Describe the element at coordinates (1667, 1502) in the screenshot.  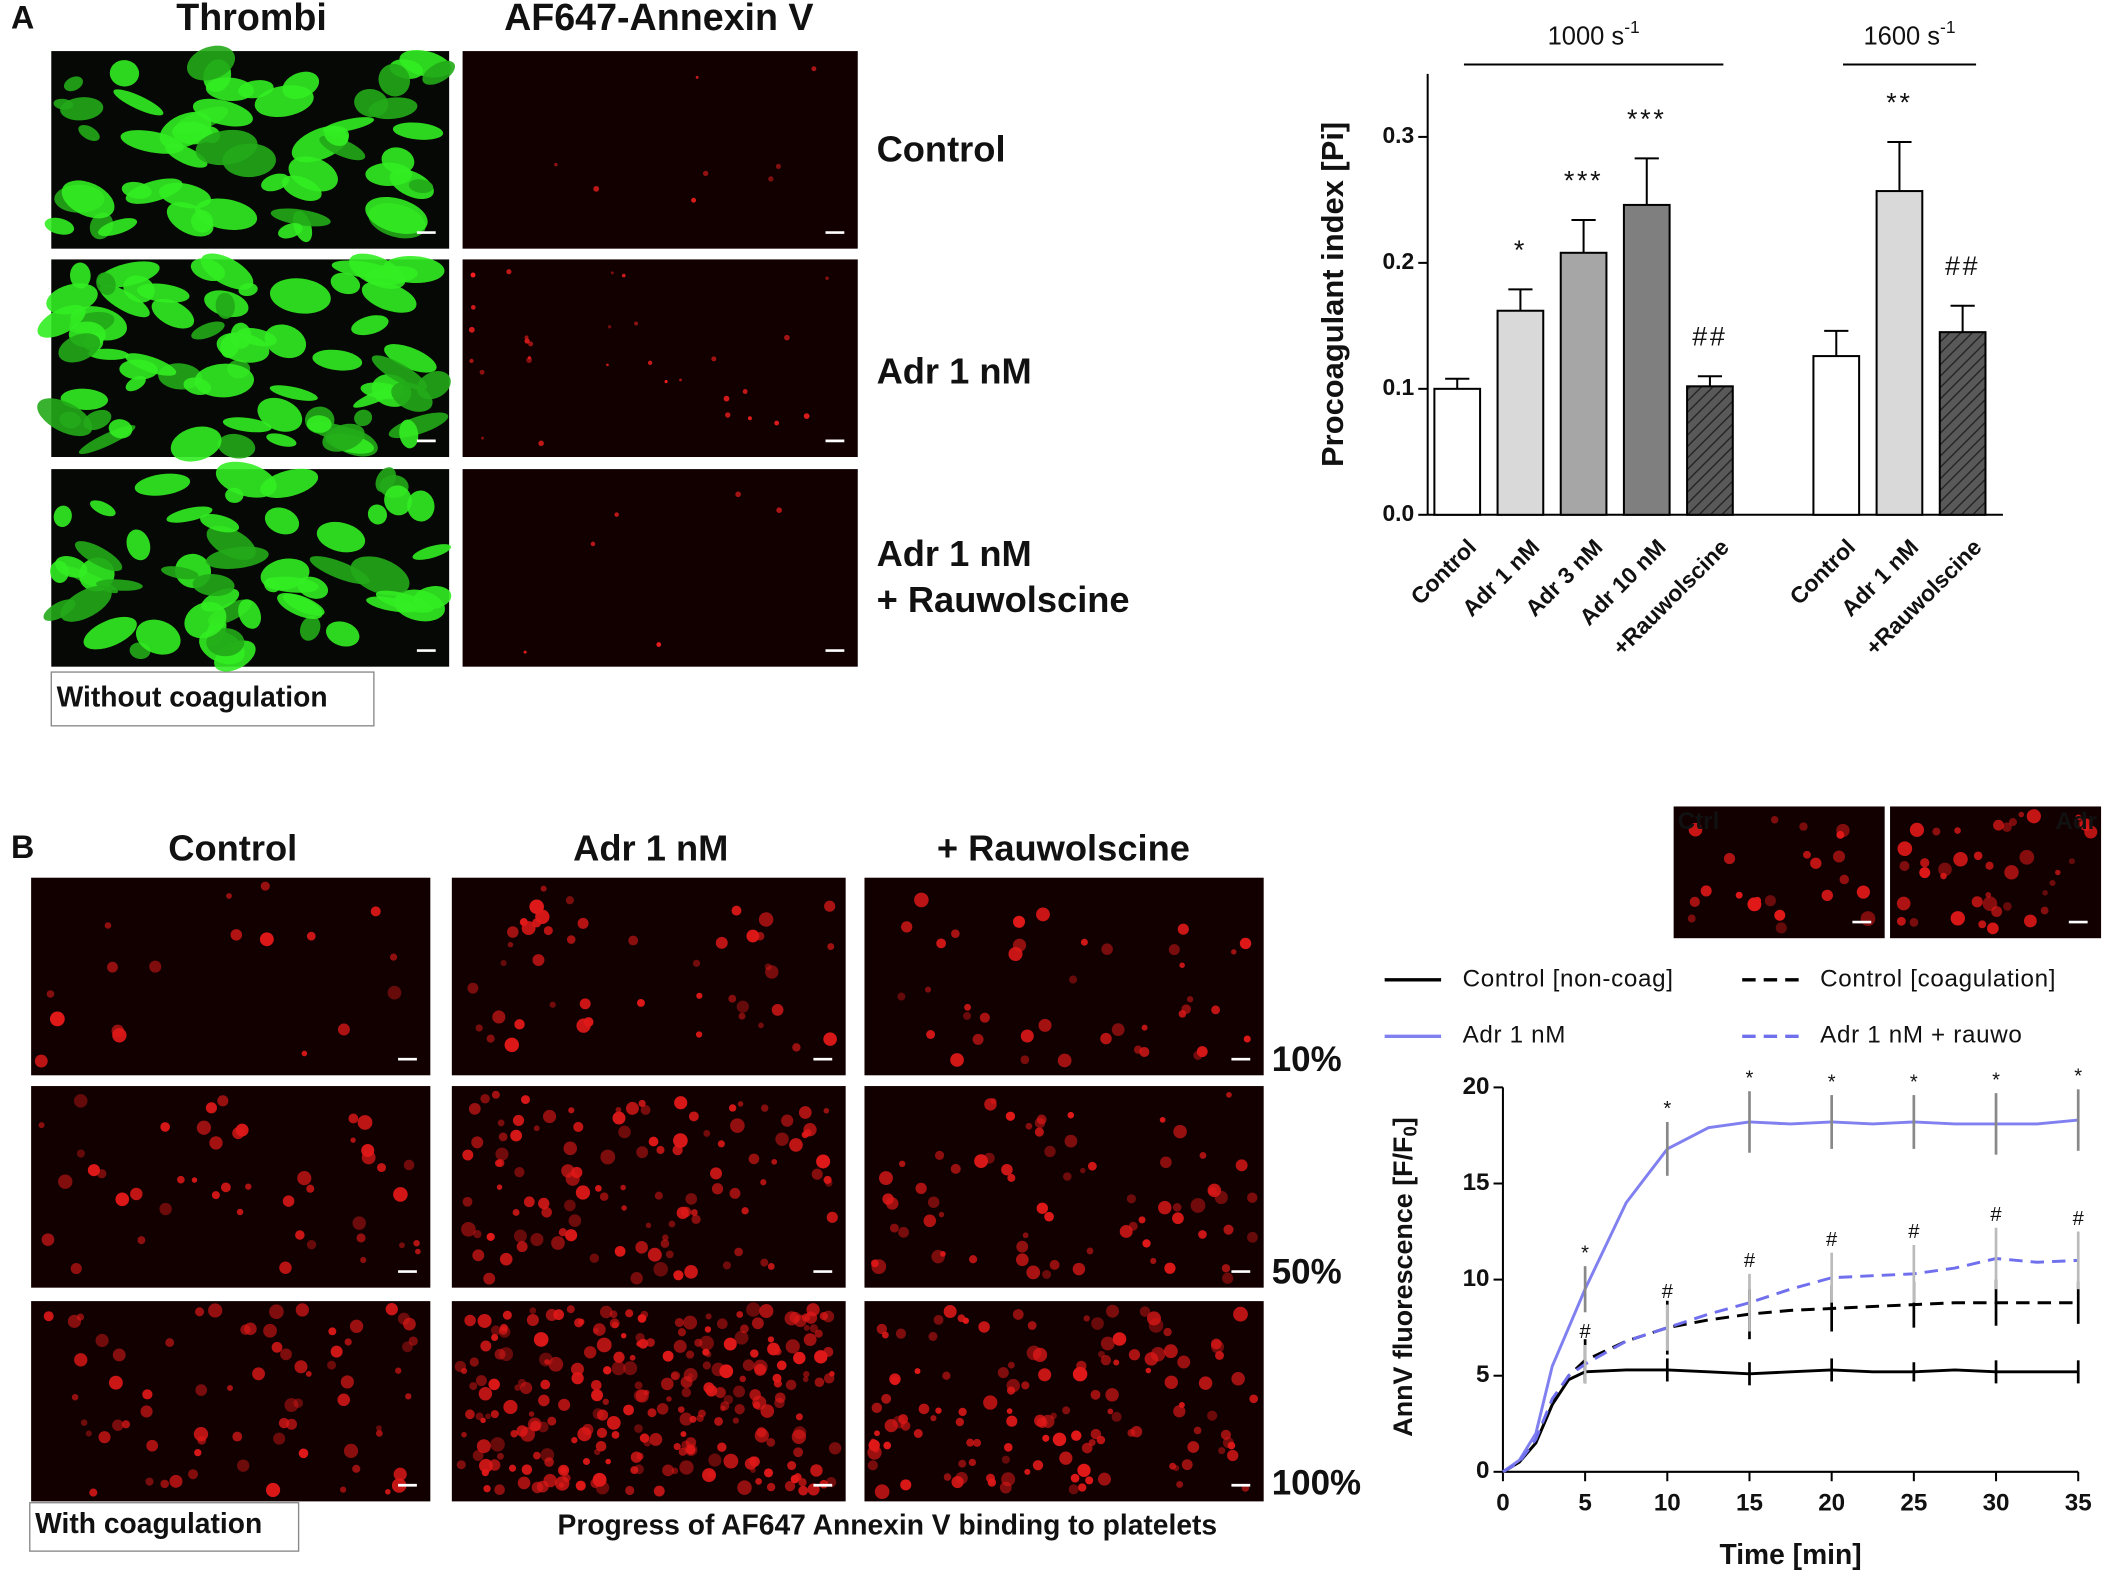
I see `x-tick-label: 10` at that location.